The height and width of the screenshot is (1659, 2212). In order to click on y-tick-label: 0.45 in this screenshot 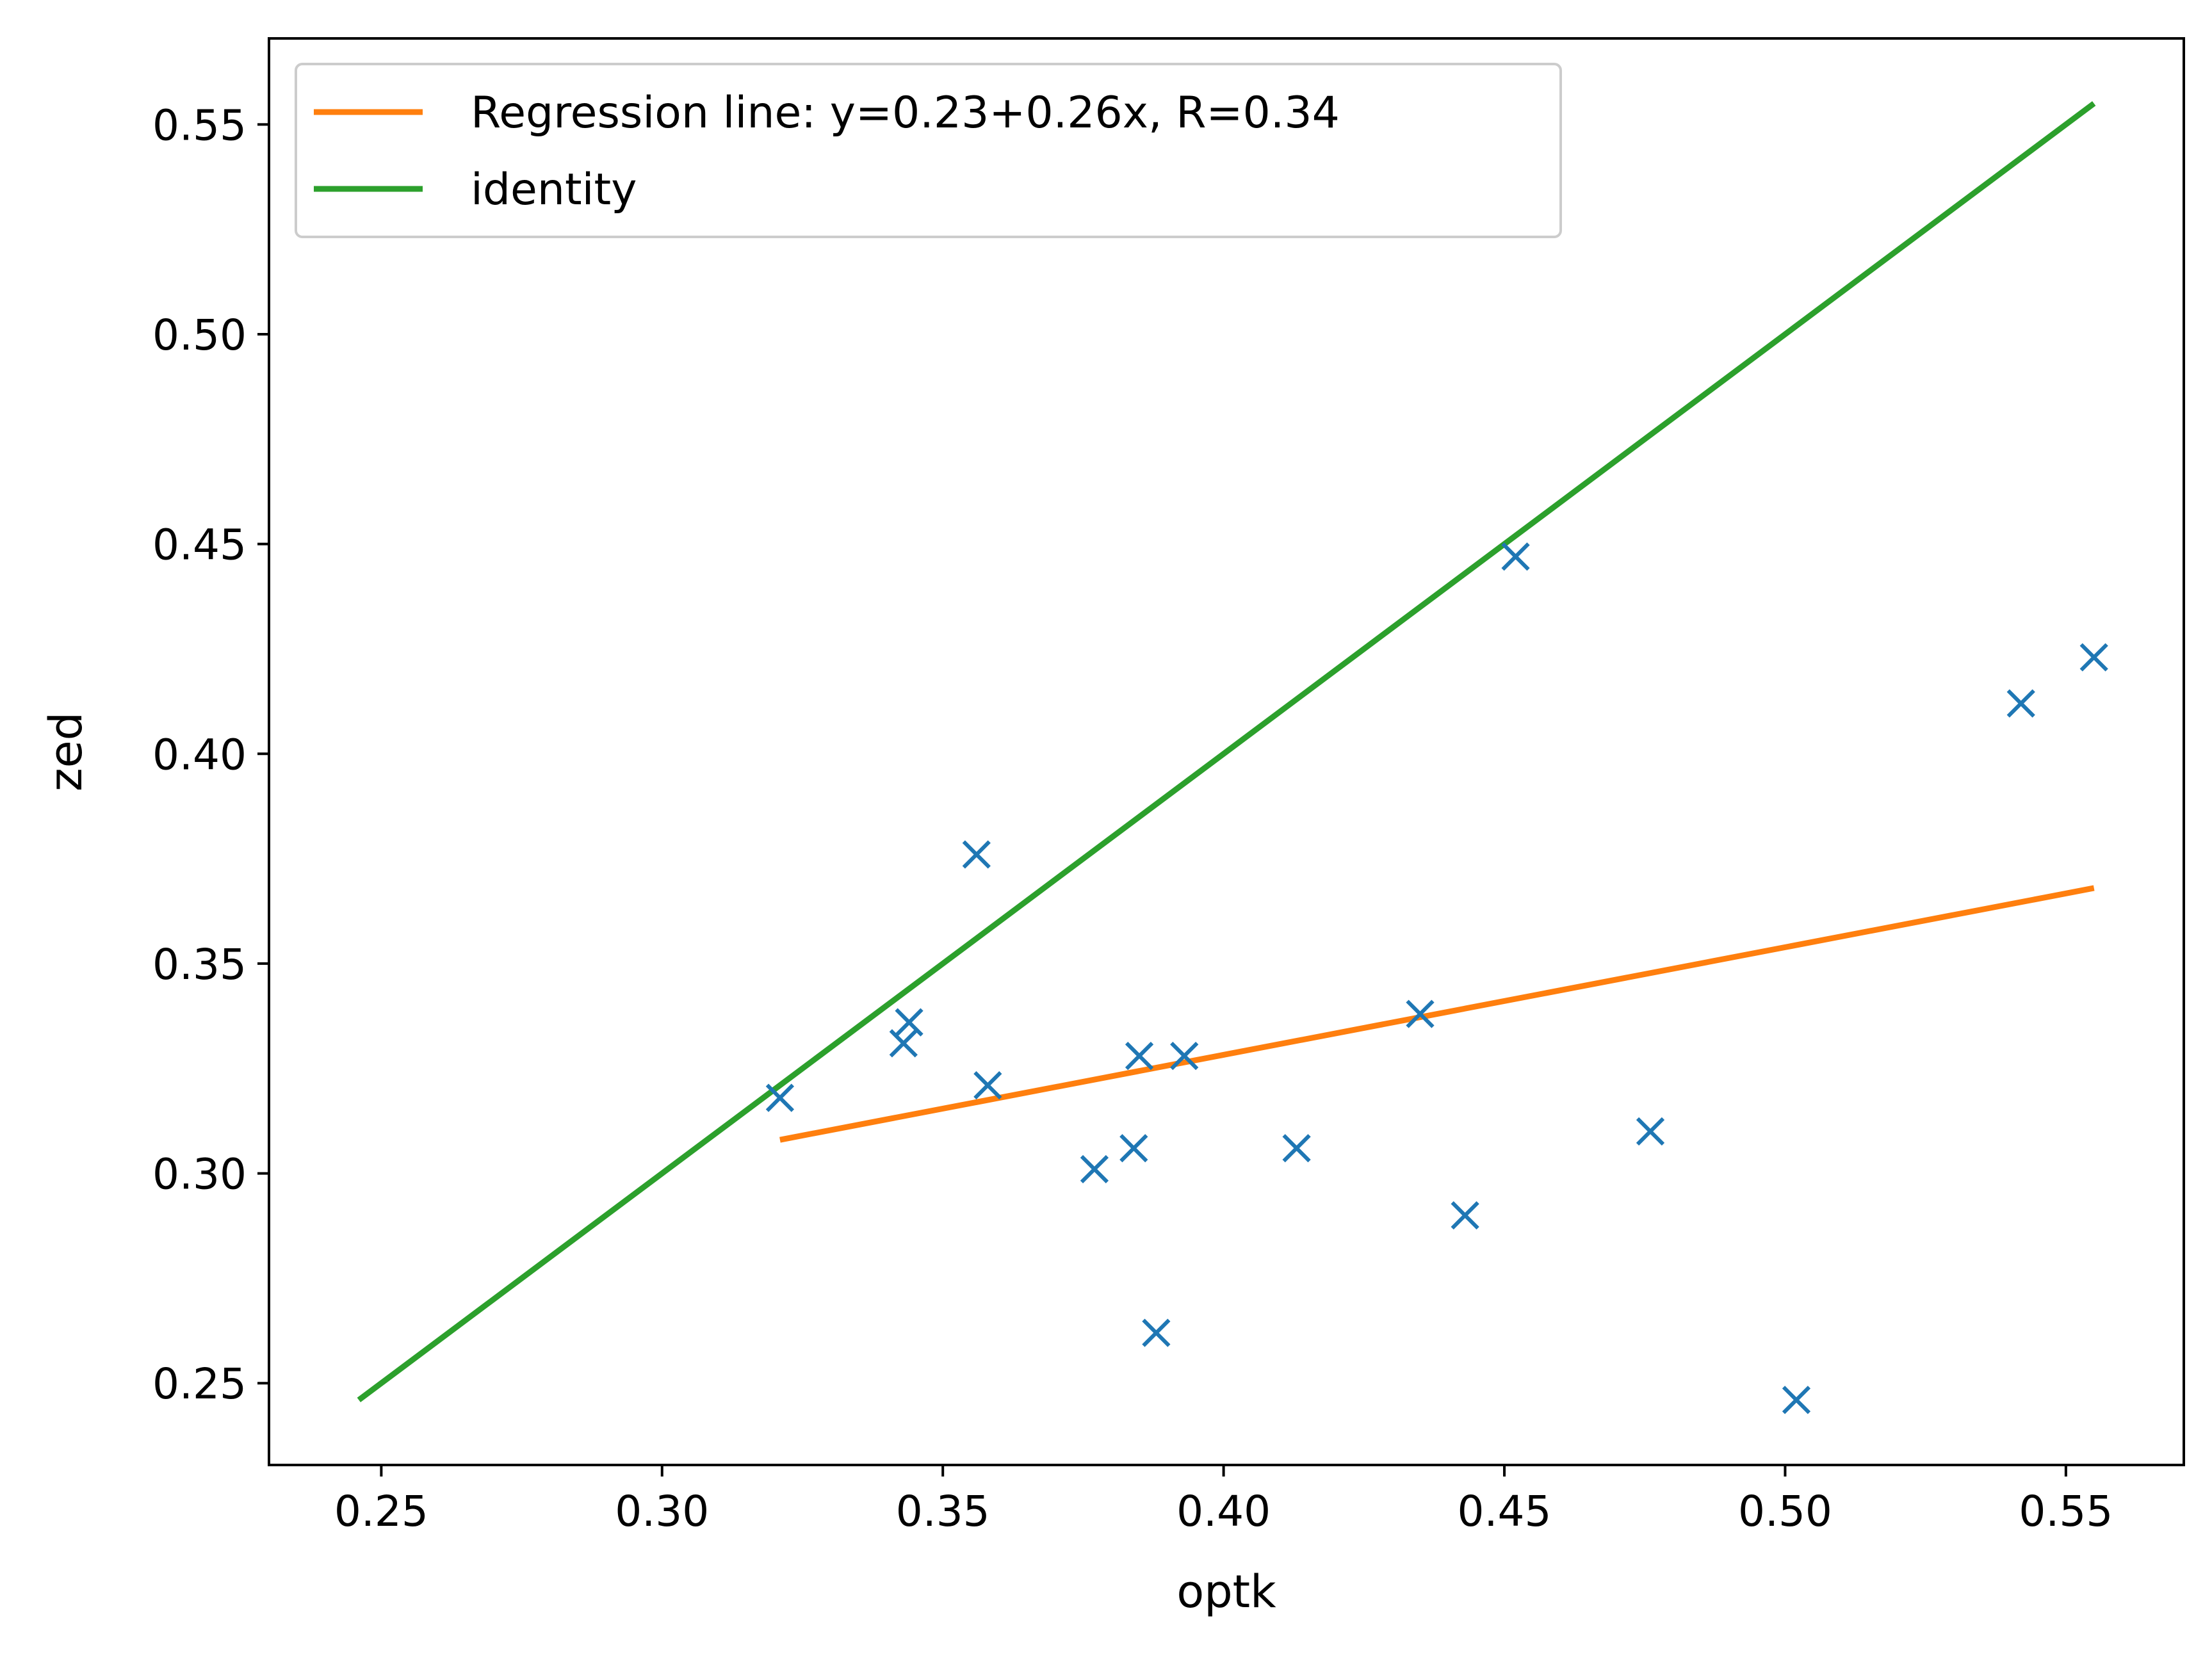, I will do `click(199, 545)`.